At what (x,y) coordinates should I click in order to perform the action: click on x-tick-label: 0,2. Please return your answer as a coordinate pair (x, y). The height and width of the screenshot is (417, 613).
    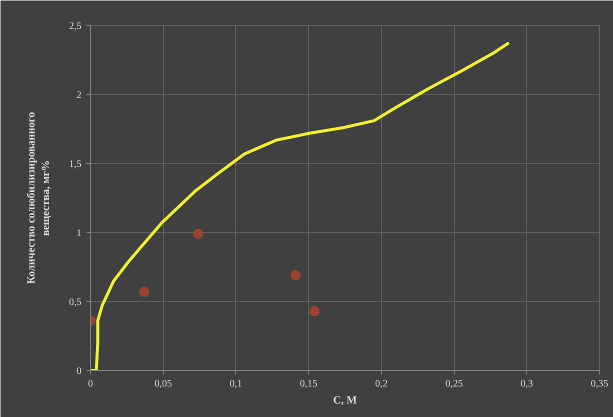
    Looking at the image, I should click on (381, 384).